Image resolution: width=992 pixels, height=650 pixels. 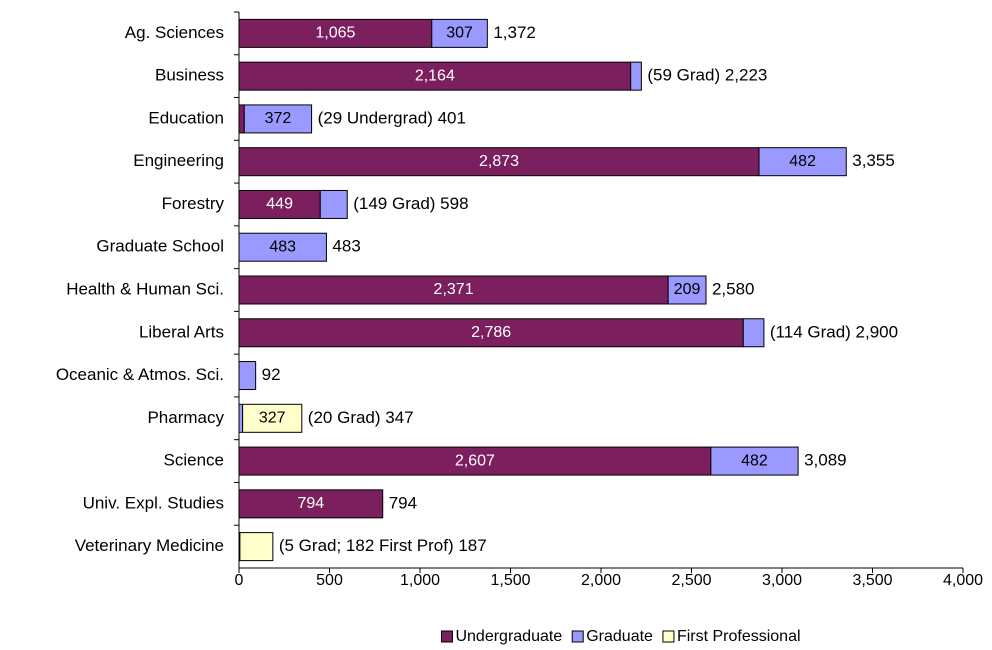 What do you see at coordinates (185, 417) in the screenshot?
I see `y-tick-label: Pharmacy` at bounding box center [185, 417].